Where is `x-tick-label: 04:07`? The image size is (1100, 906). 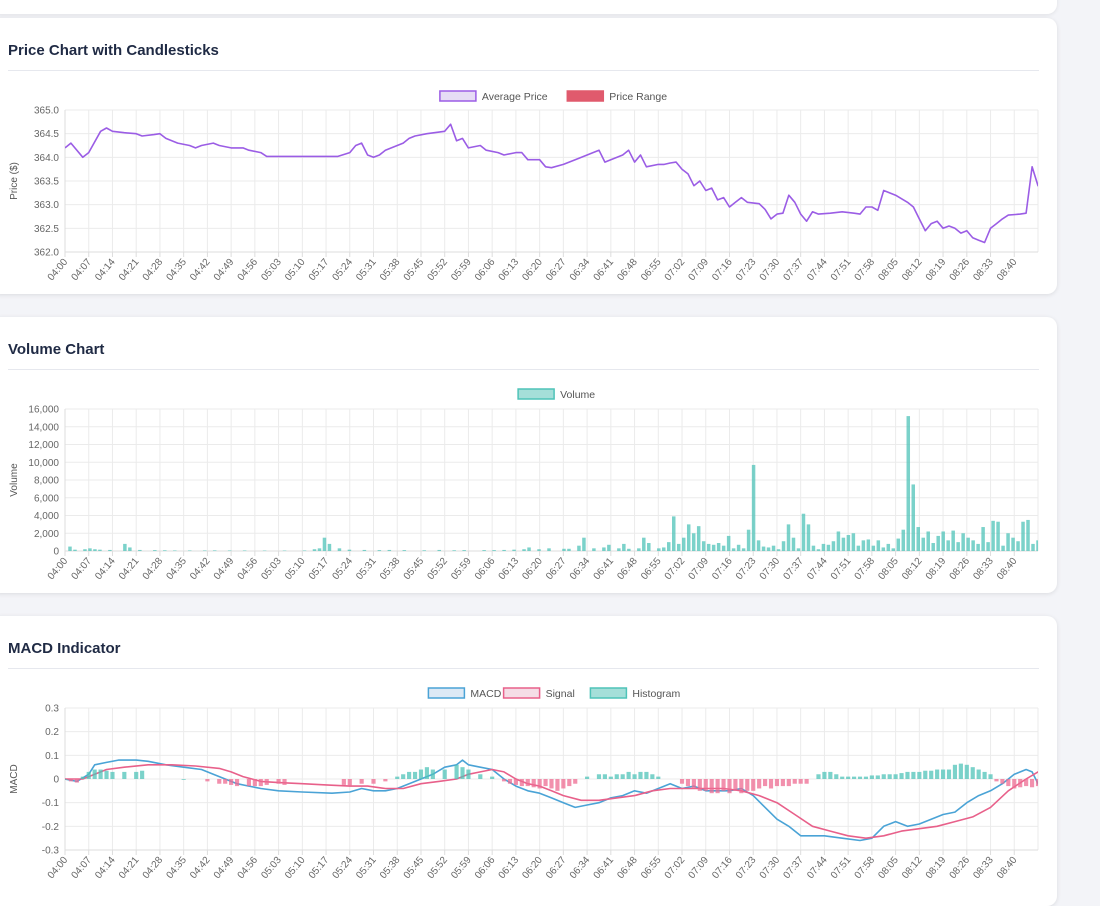
x-tick-label: 04:07 is located at coordinates (82, 270).